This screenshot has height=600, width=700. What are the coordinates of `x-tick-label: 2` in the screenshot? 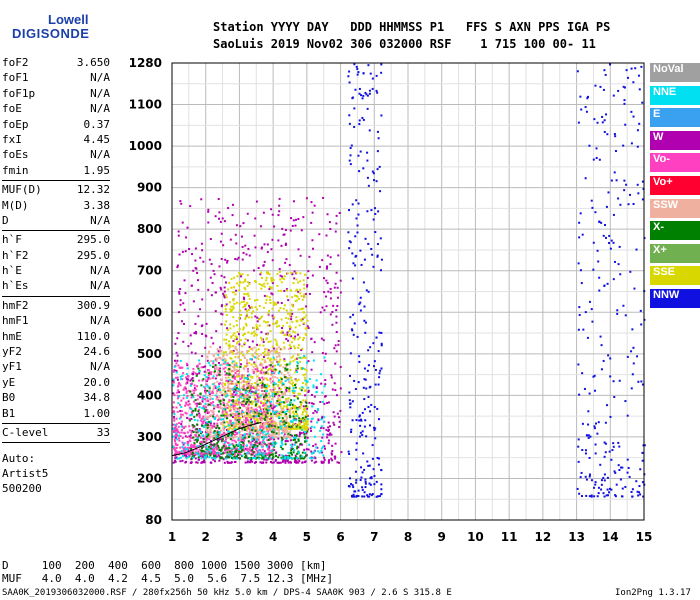 It's located at (206, 537).